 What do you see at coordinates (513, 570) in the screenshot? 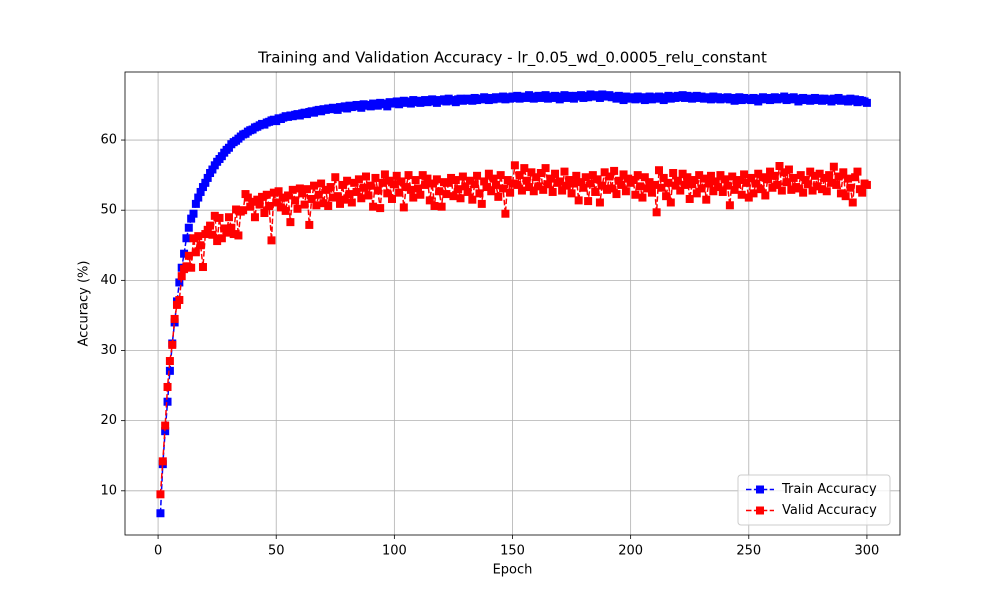
I see `x-axis-label: Epoch` at bounding box center [513, 570].